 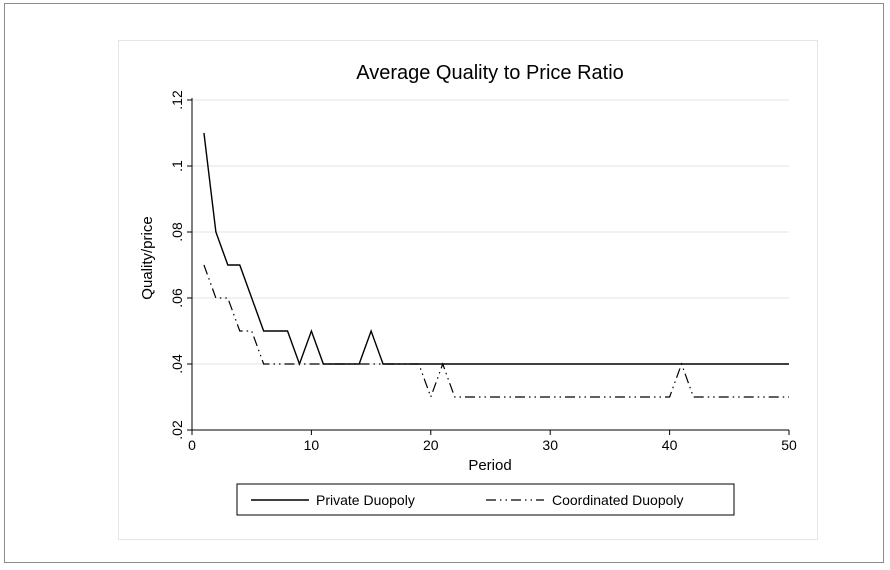 I want to click on x-tick-label-0: 0, so click(x=192, y=445).